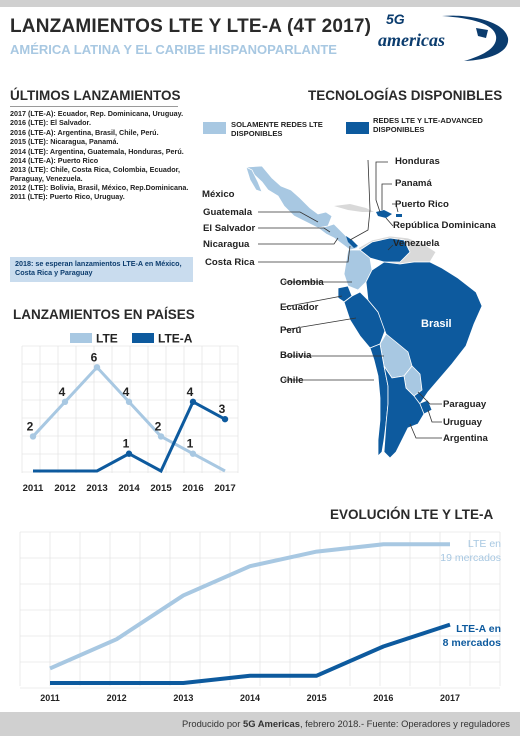 This screenshot has width=520, height=736. Describe the element at coordinates (250, 653) in the screenshot. I see `series-line-lte-a` at that location.